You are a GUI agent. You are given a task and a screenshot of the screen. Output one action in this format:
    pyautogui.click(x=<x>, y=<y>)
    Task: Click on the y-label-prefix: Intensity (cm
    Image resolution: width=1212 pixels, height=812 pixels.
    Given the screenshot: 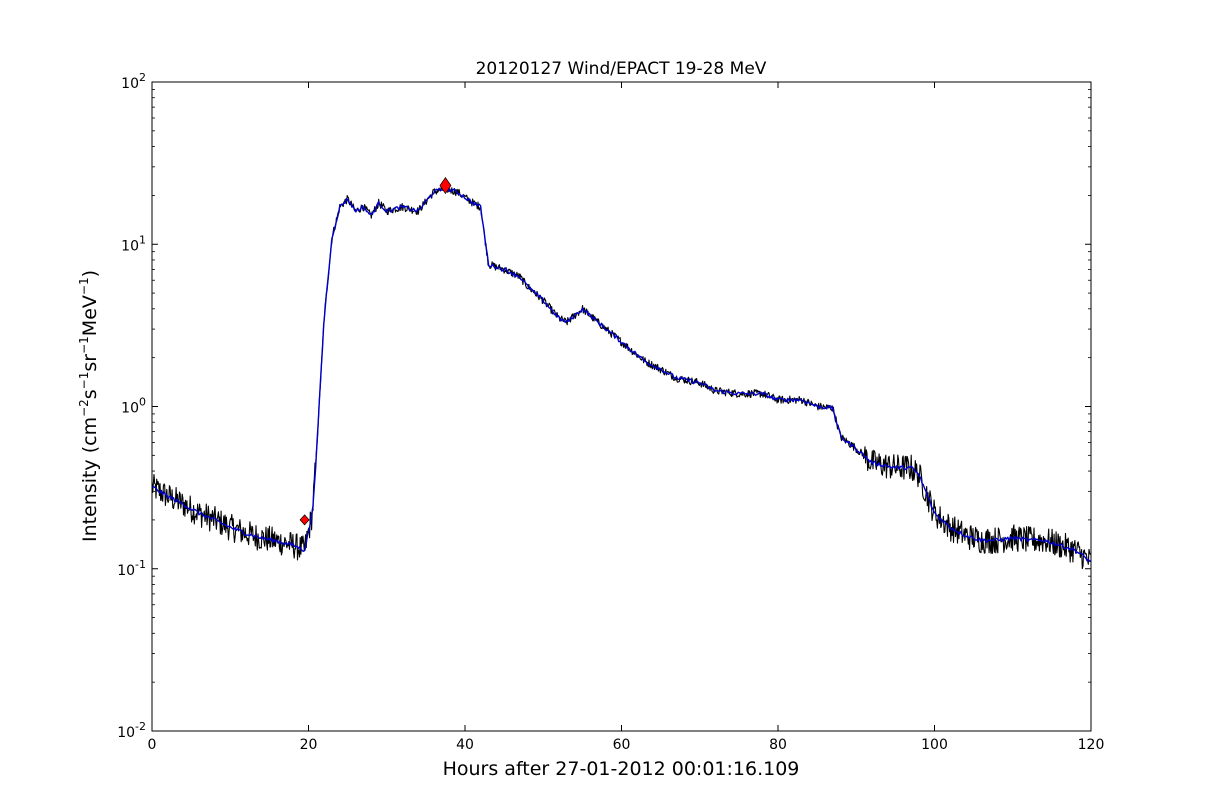 What is the action you would take?
    pyautogui.click(x=90, y=479)
    